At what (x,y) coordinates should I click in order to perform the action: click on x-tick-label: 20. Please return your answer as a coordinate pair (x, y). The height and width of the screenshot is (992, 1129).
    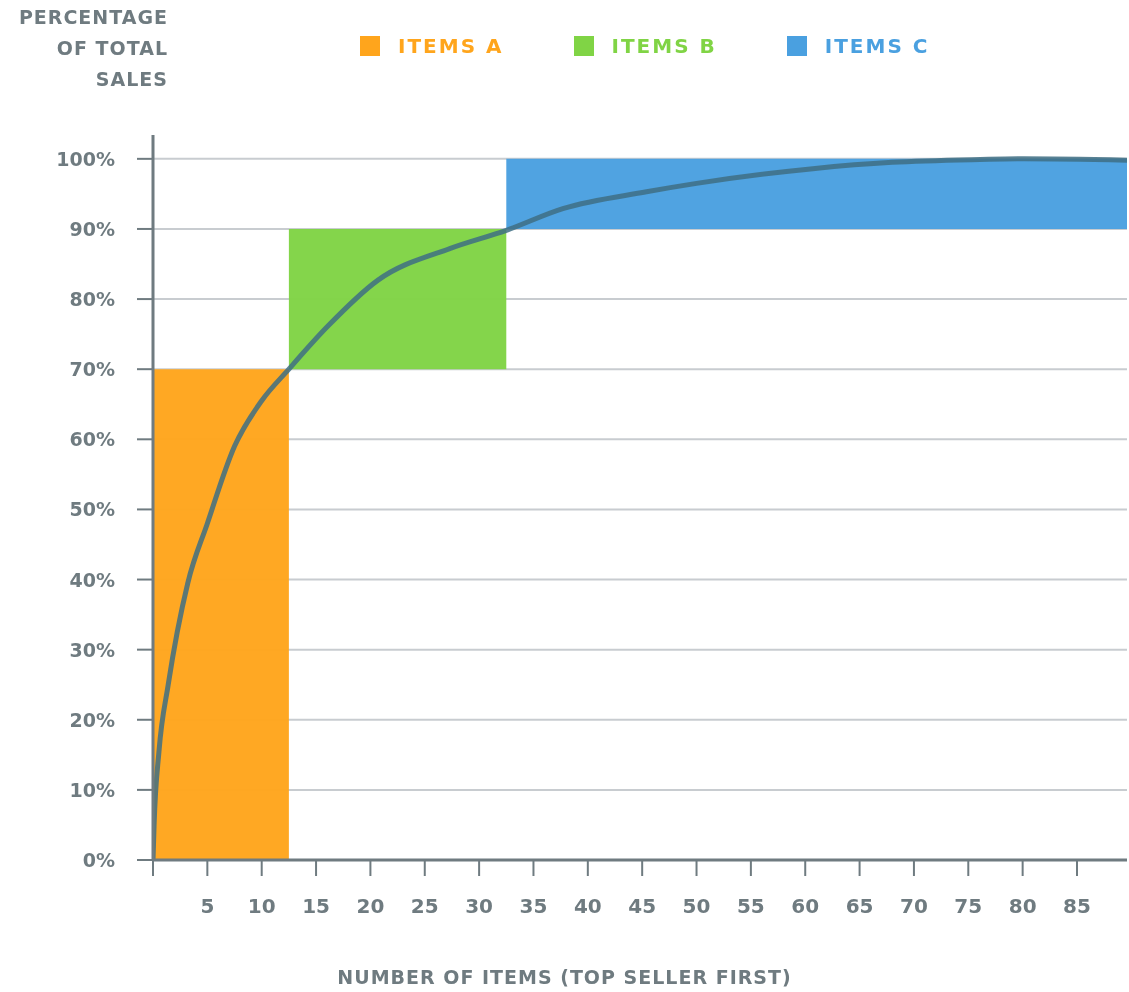
    Looking at the image, I should click on (370, 906).